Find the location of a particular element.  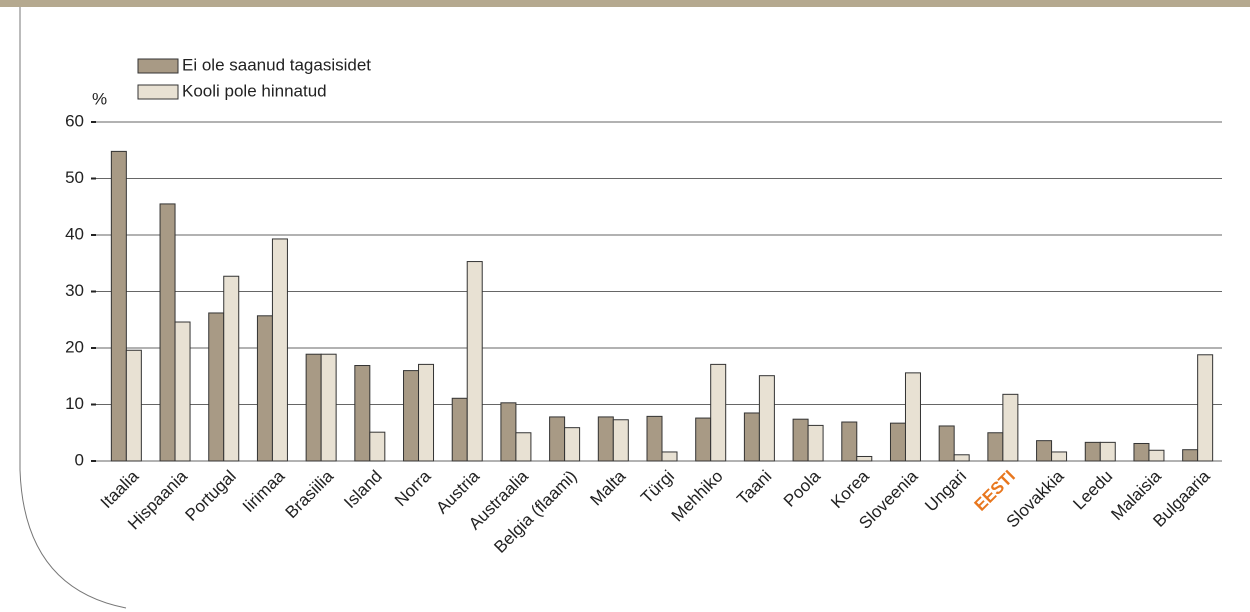

y-tick-label: 60 is located at coordinates (74, 120).